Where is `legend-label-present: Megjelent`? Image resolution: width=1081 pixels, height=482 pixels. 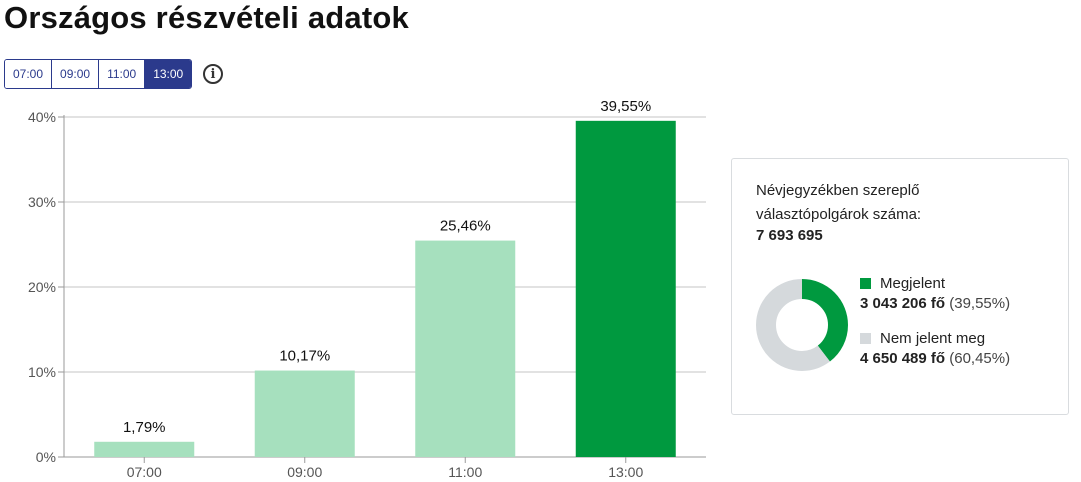
legend-label-present: Megjelent is located at coordinates (913, 283).